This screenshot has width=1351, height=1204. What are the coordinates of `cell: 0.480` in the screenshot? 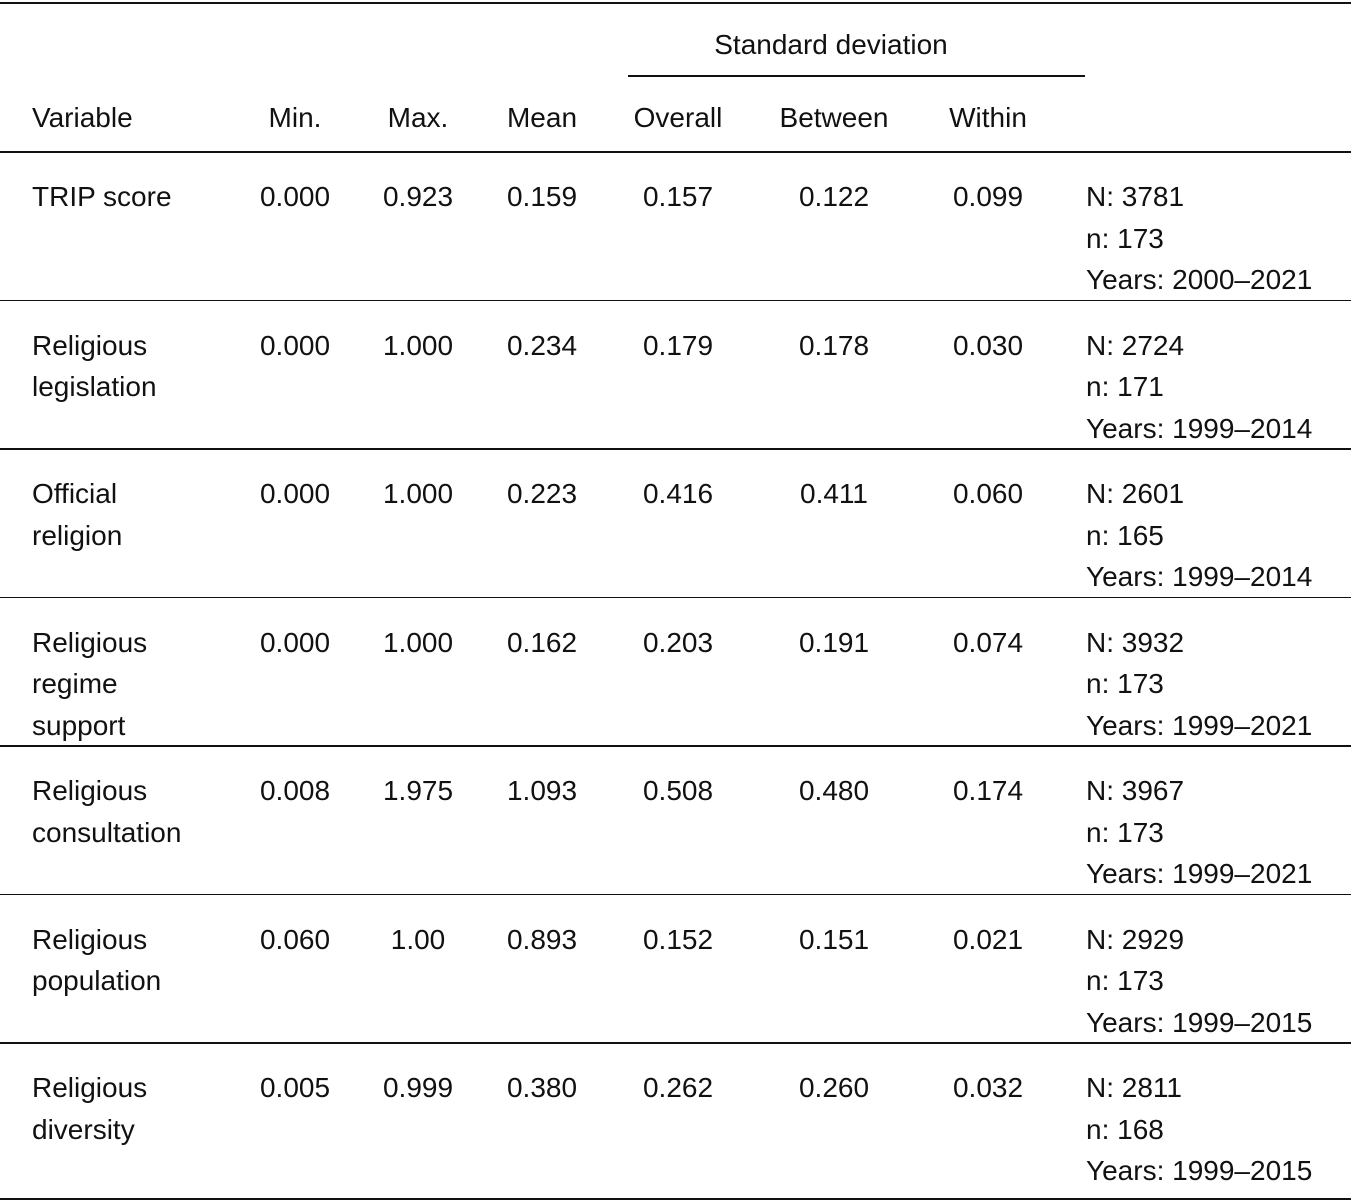 It's located at (834, 790).